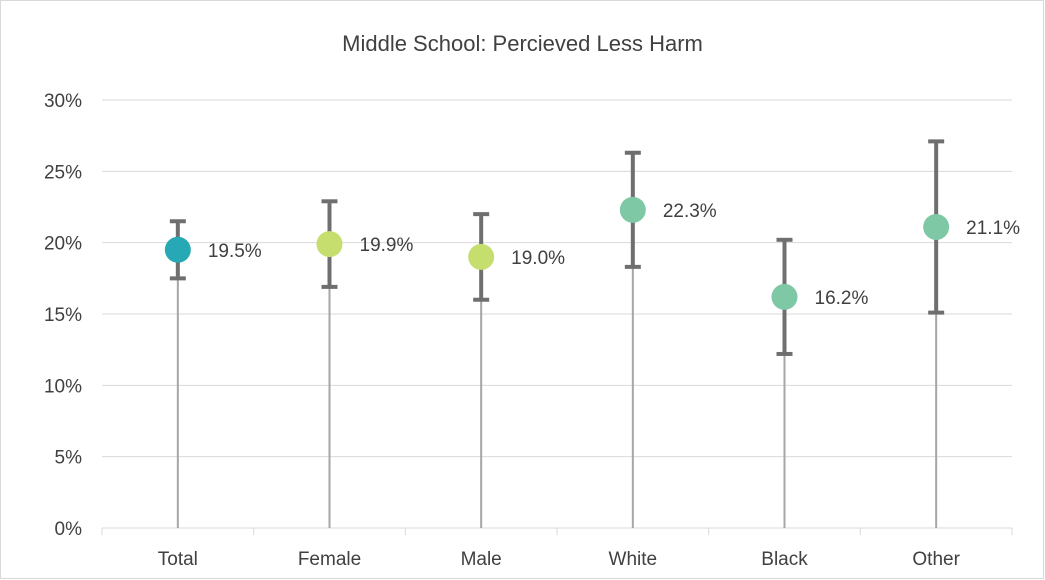 The height and width of the screenshot is (580, 1045). Describe the element at coordinates (63, 101) in the screenshot. I see `y-tick-label: 30%` at that location.